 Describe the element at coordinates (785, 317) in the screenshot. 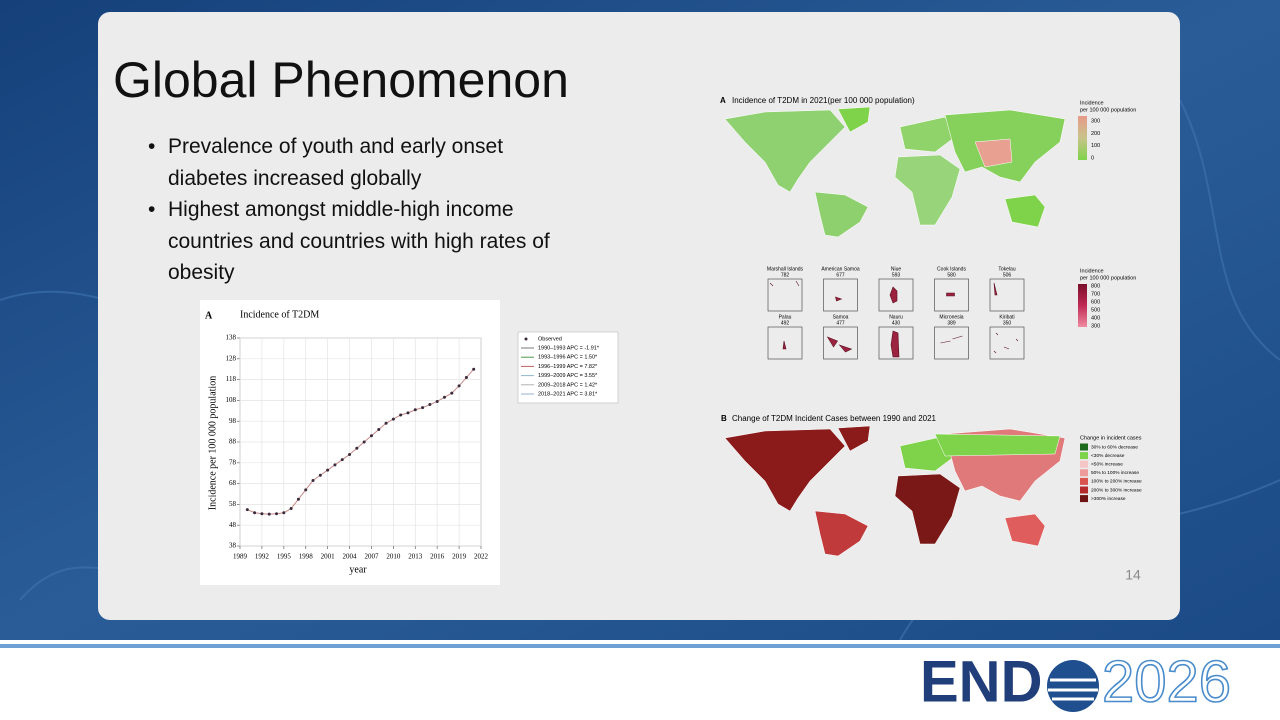

I see `island-name: Palau` at that location.